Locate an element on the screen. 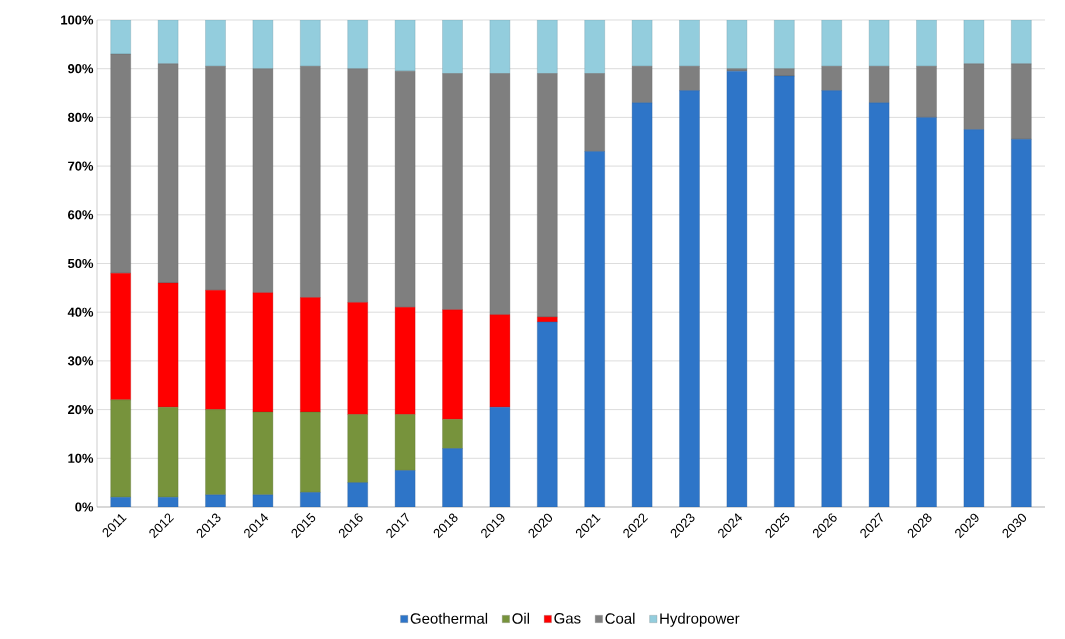  y-tick-label: 40% is located at coordinates (80, 312).